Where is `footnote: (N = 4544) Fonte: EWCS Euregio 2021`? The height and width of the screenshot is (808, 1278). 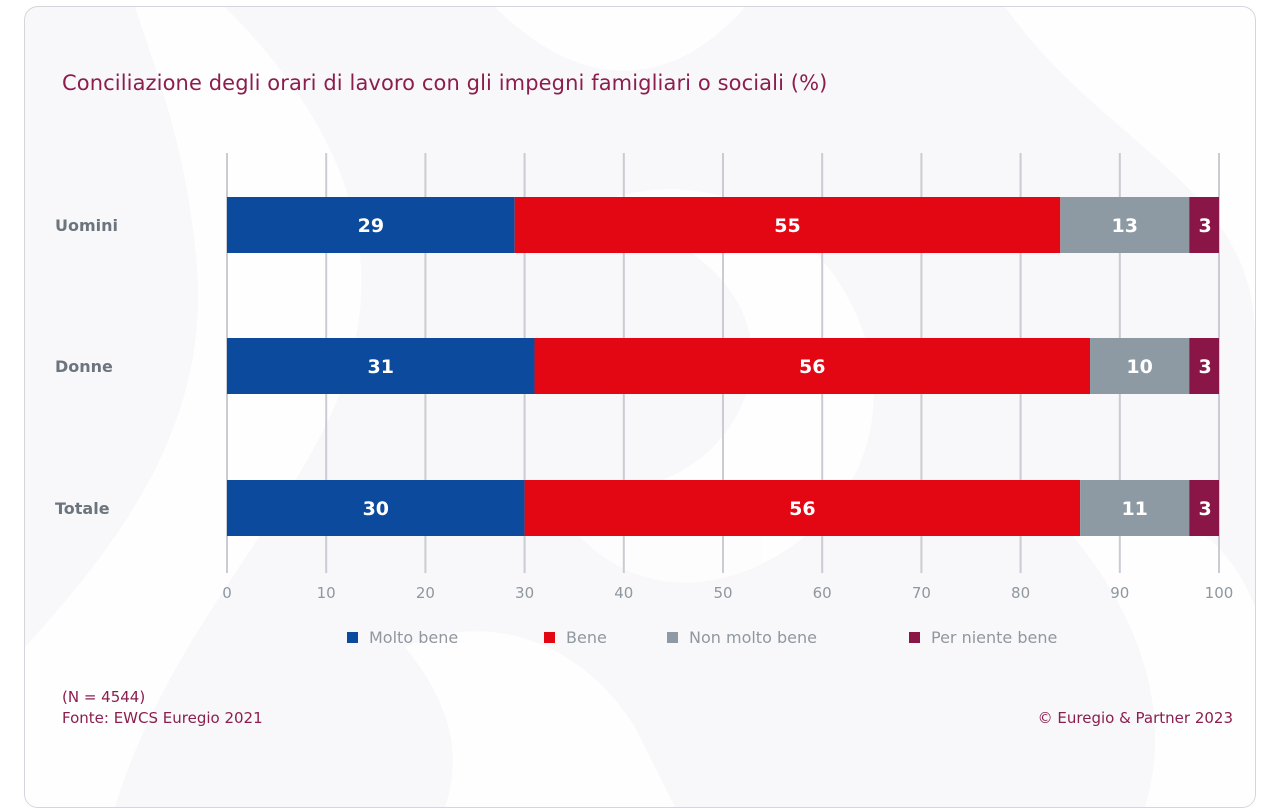
footnote: (N = 4544) Fonte: EWCS Euregio 2021 is located at coordinates (162, 708).